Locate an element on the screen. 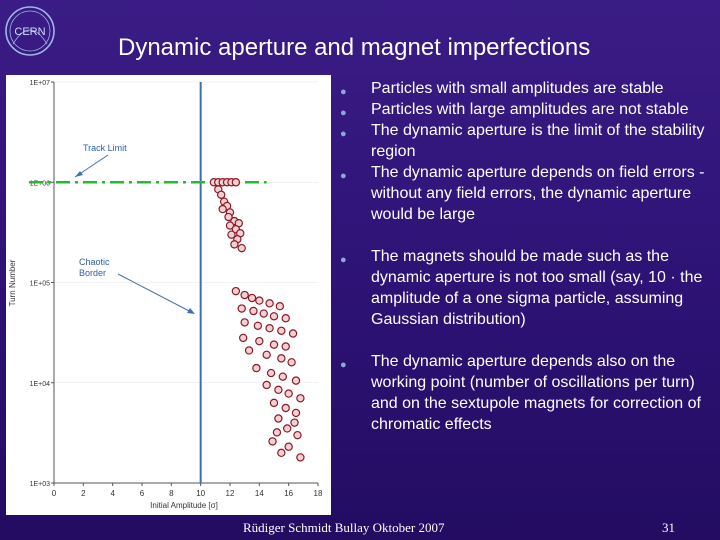 This screenshot has width=720, height=540. y-axis-label: Turn Number is located at coordinates (12, 282).